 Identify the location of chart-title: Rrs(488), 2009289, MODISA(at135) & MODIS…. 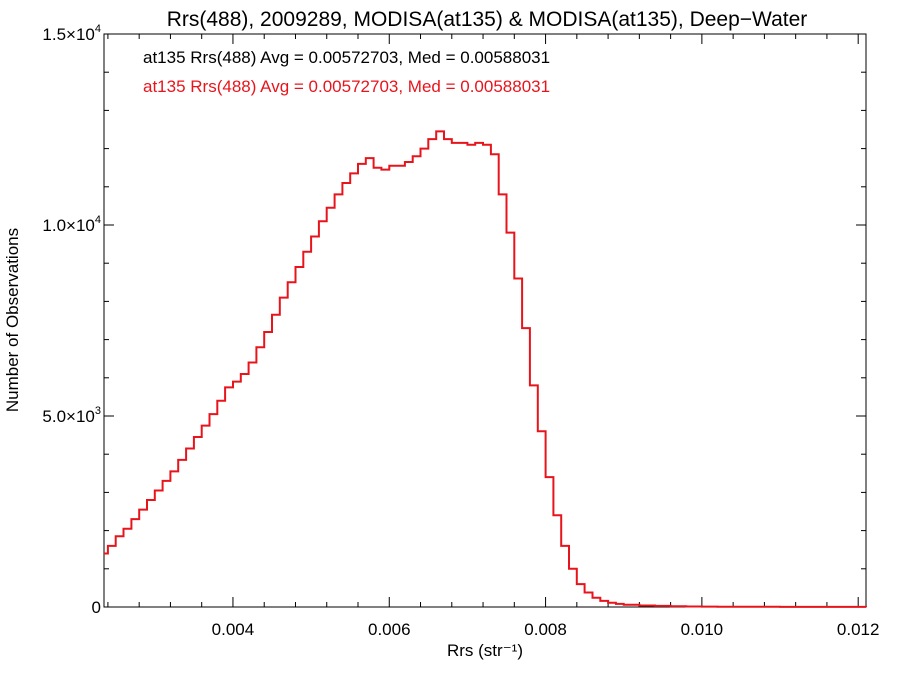
(487, 19).